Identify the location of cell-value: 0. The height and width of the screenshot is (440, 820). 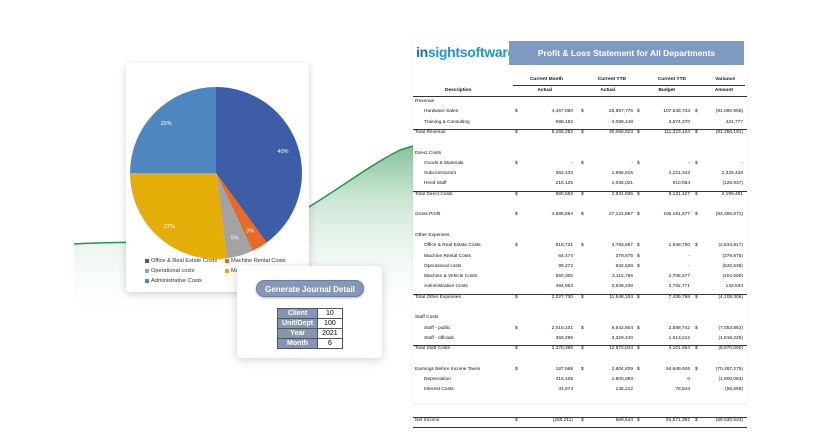
(688, 380).